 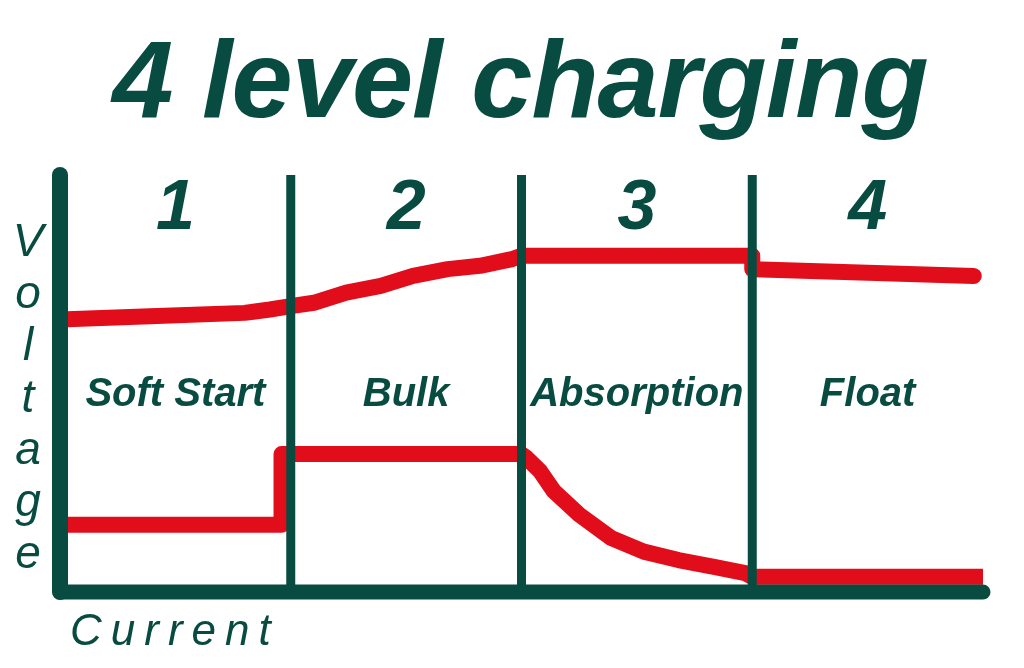 What do you see at coordinates (30, 395) in the screenshot?
I see `y-axis-title: Voltage` at bounding box center [30, 395].